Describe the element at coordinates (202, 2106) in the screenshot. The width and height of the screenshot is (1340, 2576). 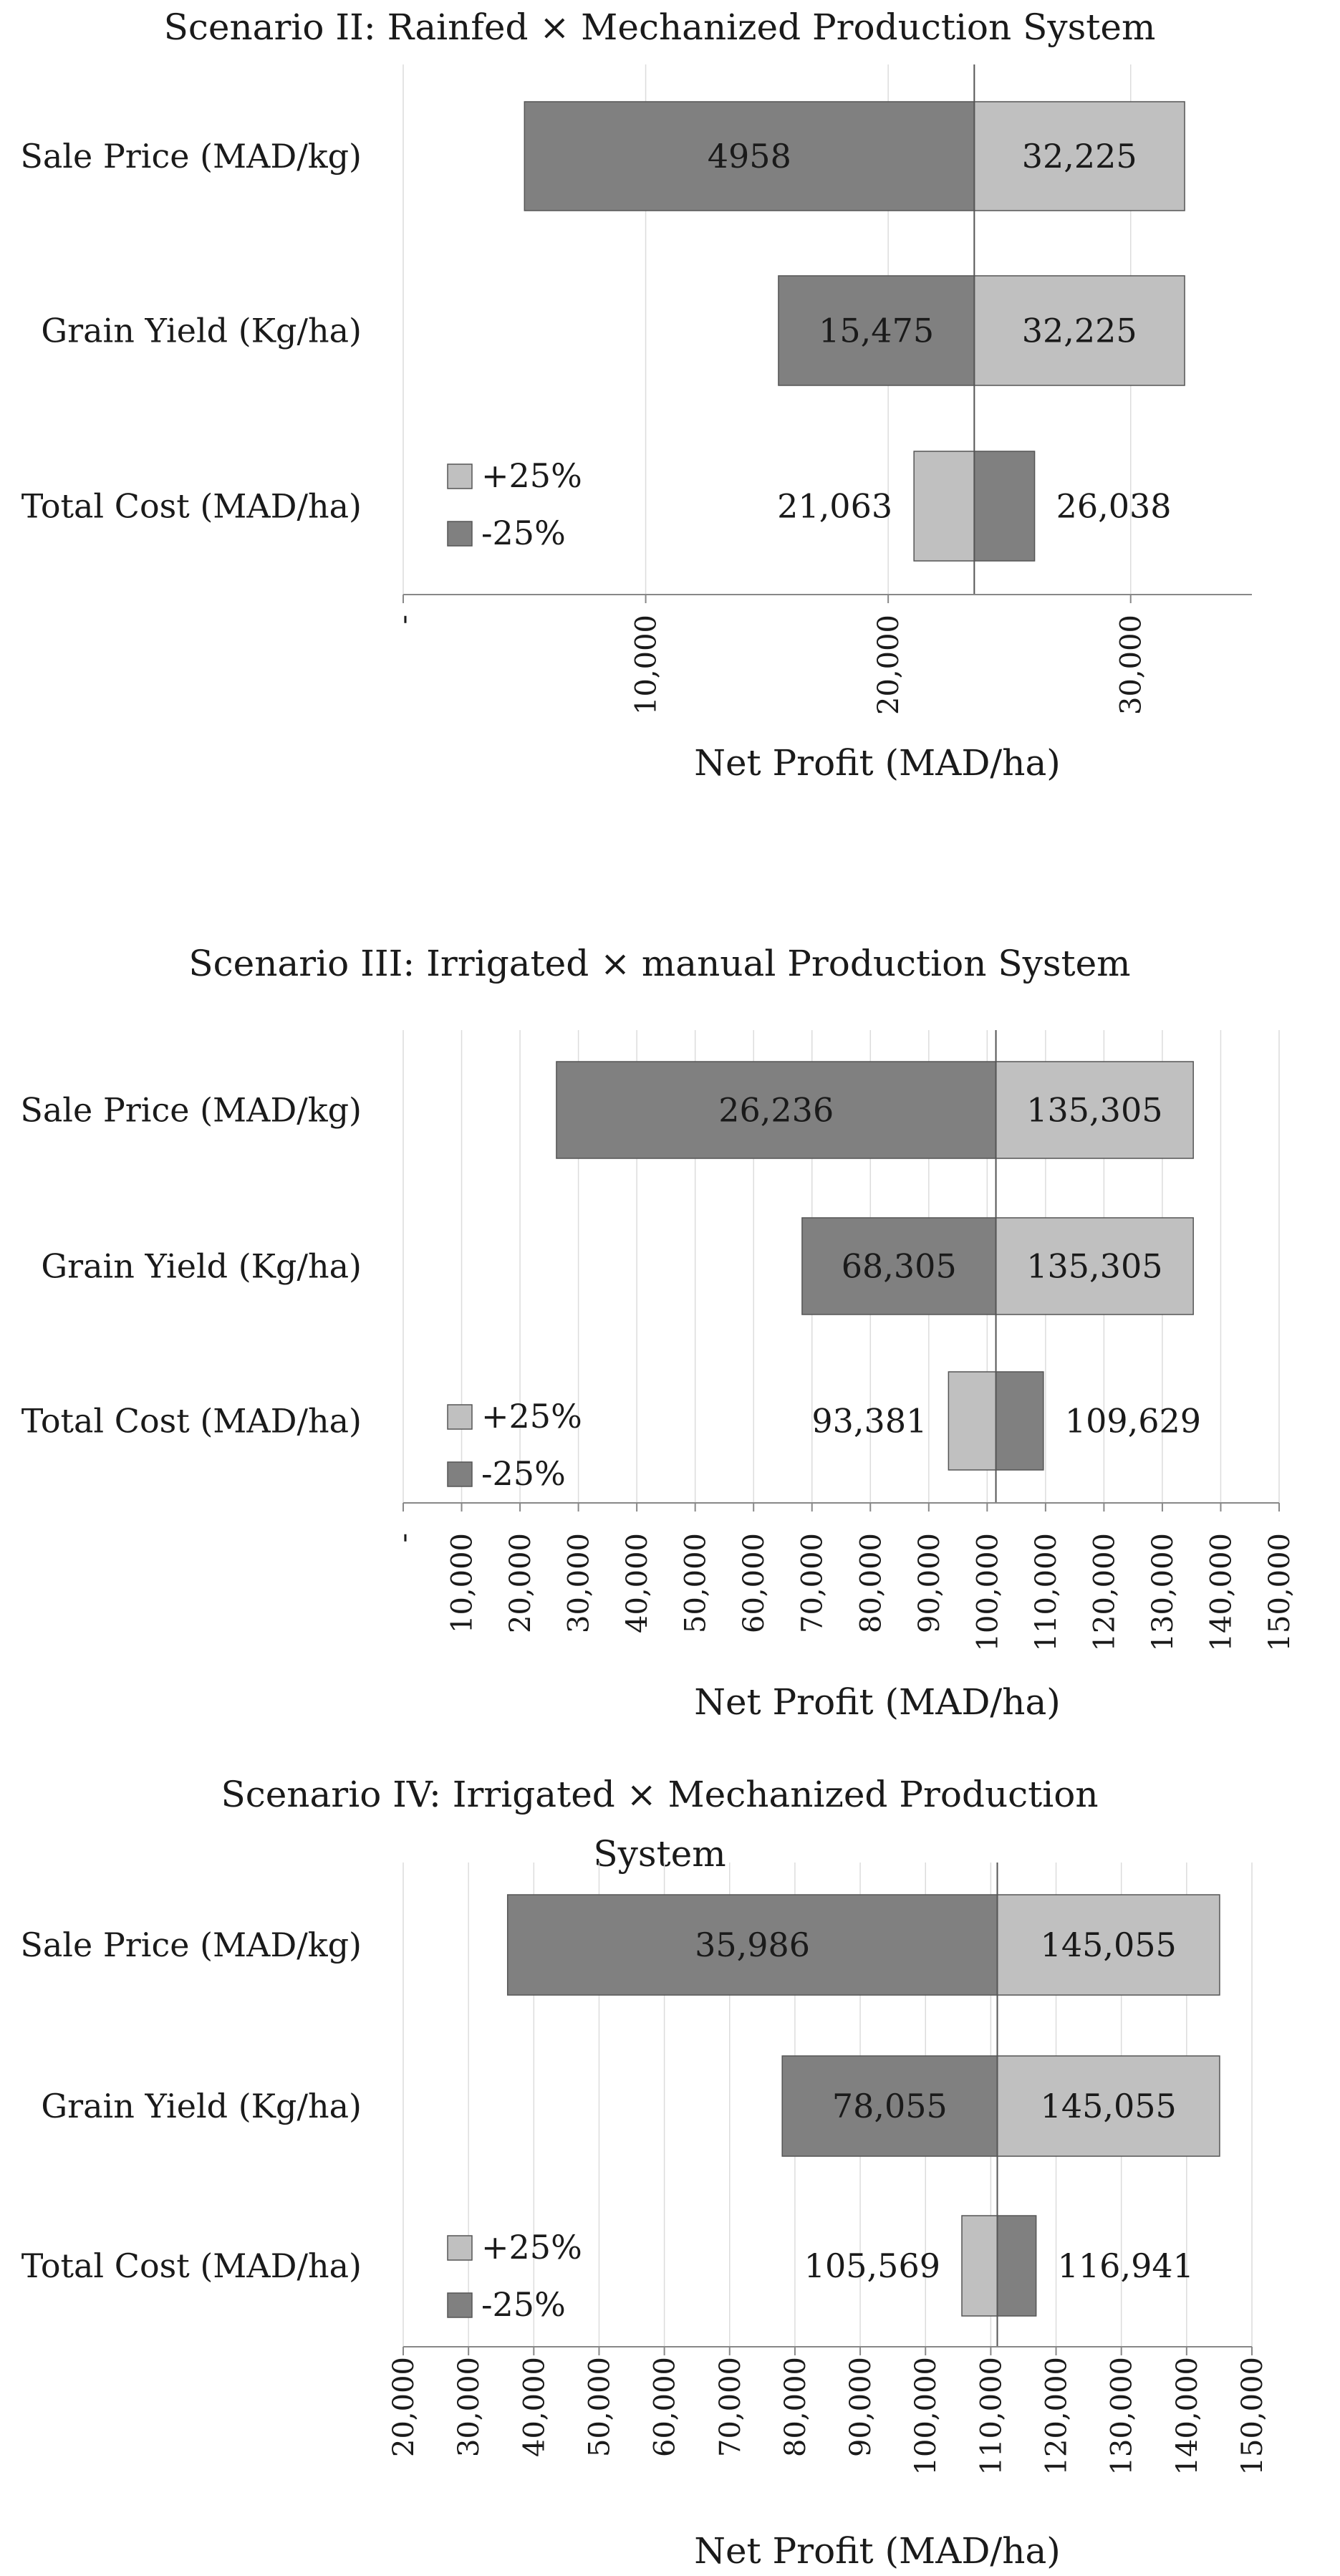
I see `chart3-category-label-1: Grain Yield (Kg/ha)` at that location.